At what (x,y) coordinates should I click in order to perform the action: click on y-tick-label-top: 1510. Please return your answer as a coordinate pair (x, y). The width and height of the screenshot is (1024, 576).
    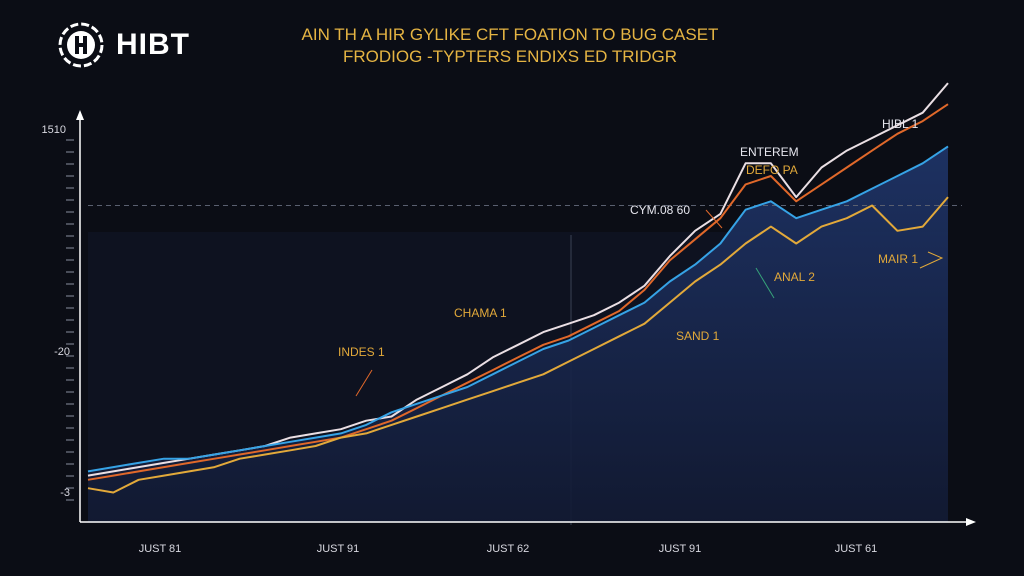
    Looking at the image, I should click on (54, 130).